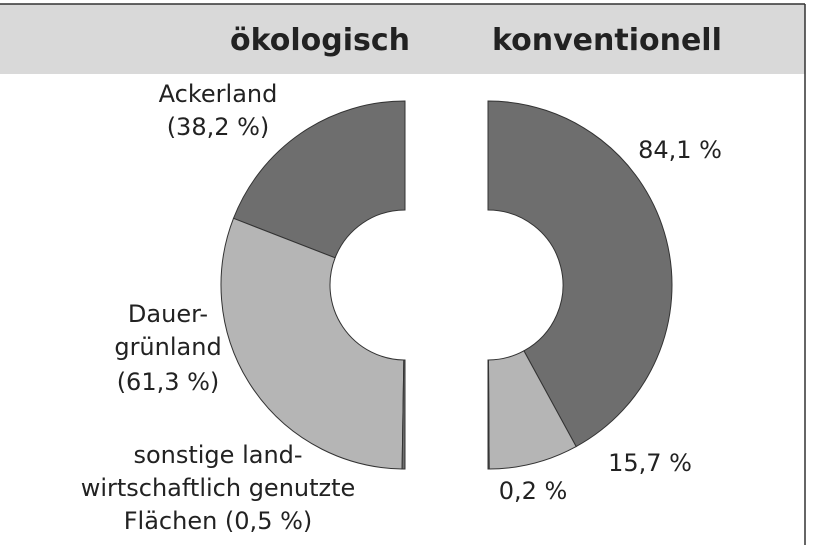 This screenshot has height=545, width=813. Describe the element at coordinates (218, 94) in the screenshot. I see `segment-label: Ackerland` at that location.